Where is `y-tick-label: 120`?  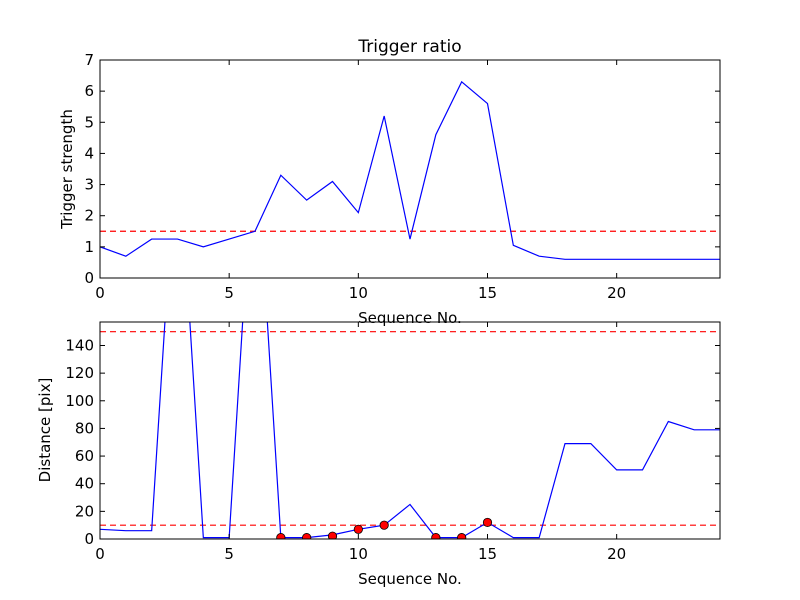
y-tick-label: 120 is located at coordinates (79, 373).